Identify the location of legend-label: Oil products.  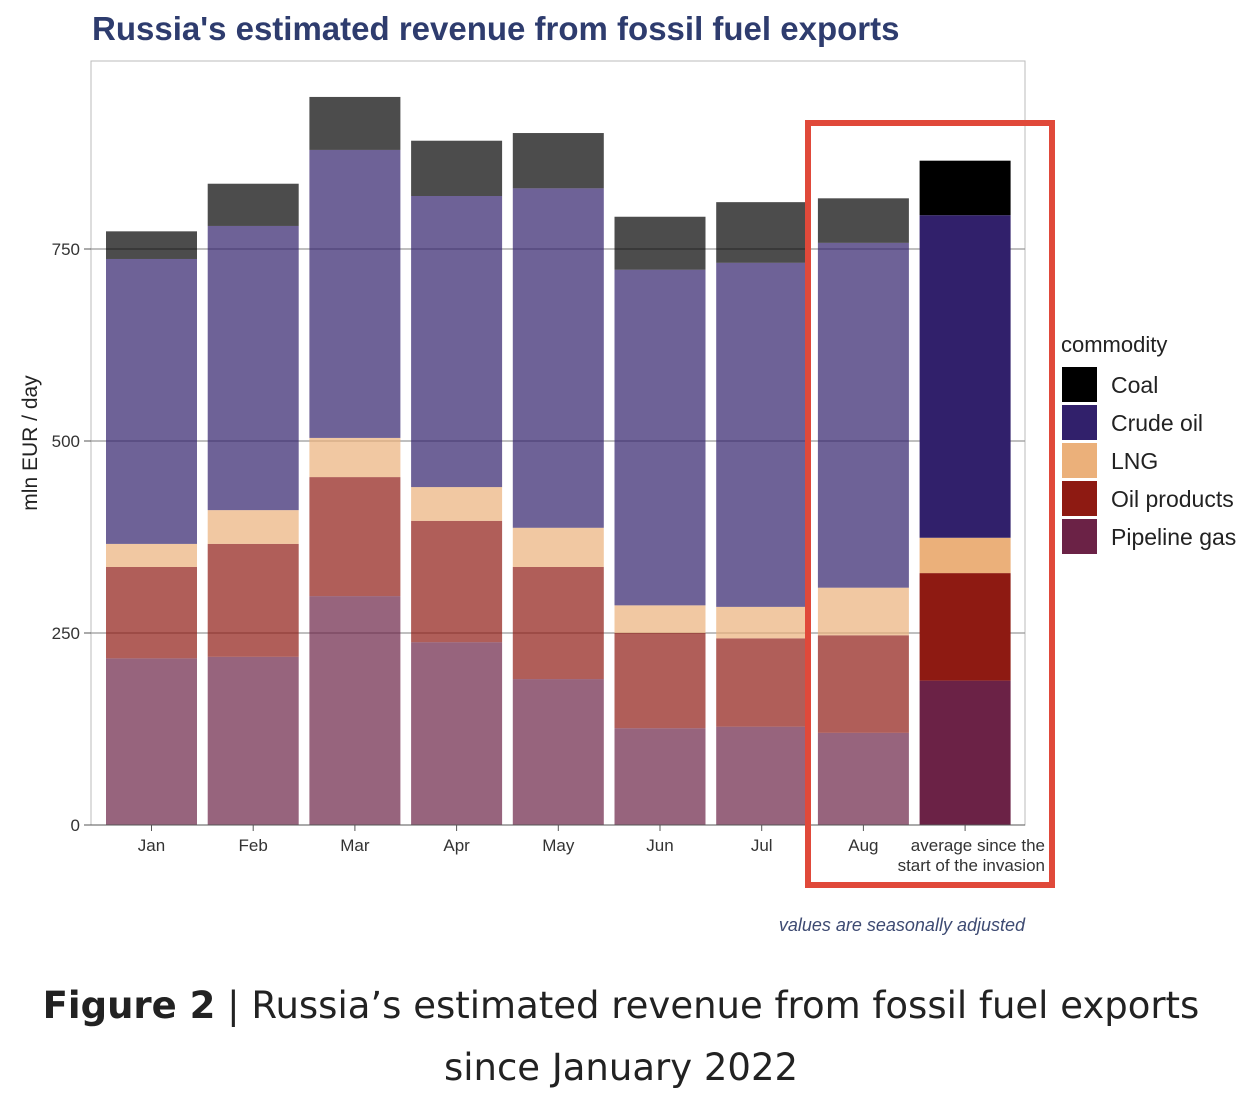
(1172, 499).